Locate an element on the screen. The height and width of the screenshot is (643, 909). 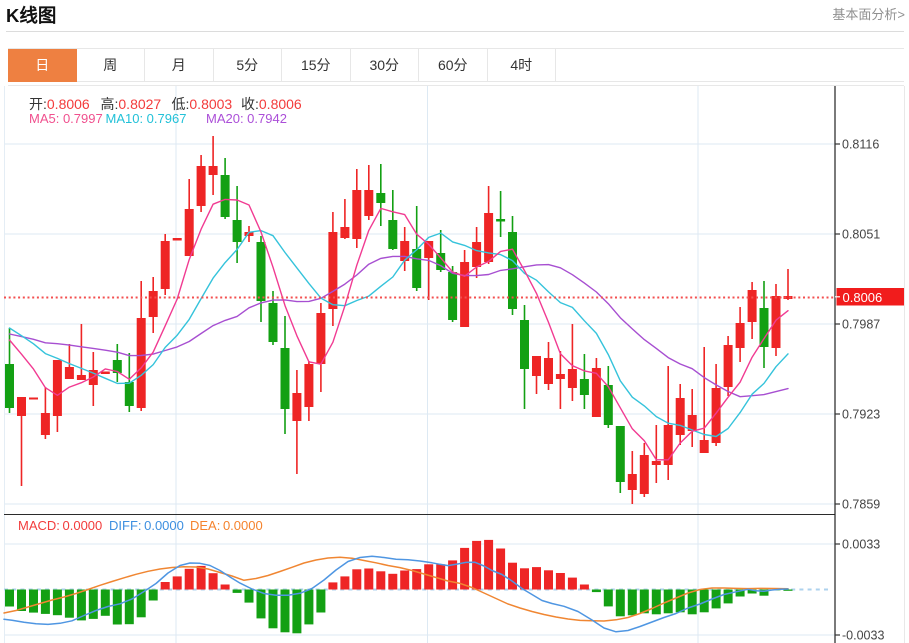
svg-text: 0.7859 is located at coordinates (861, 505).